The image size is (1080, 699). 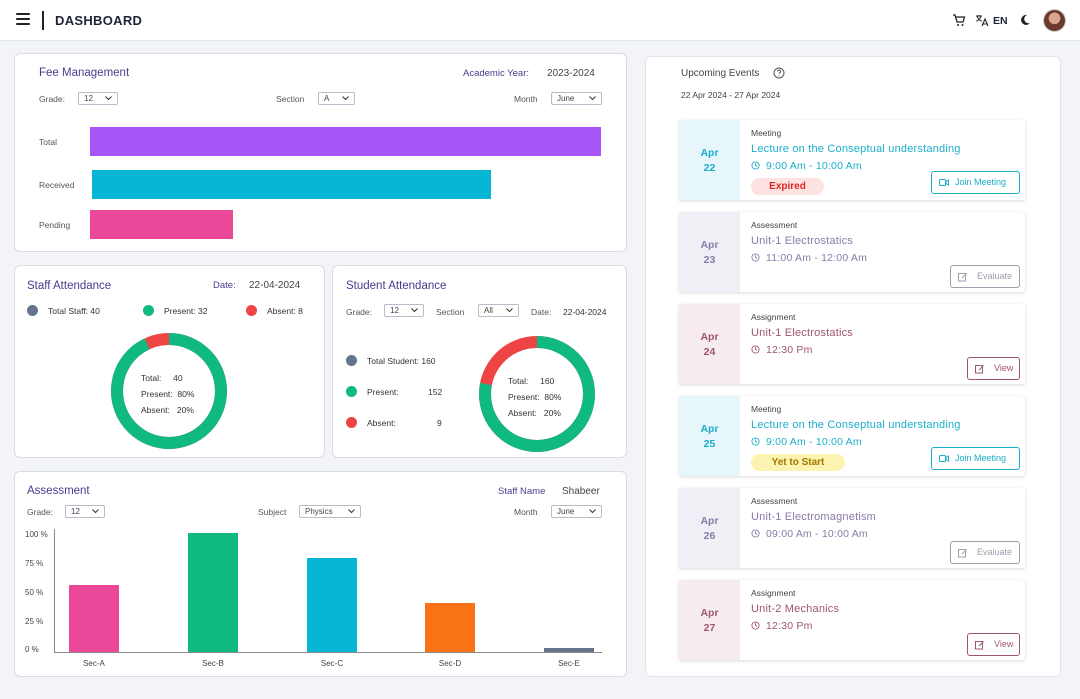 I want to click on y-tick-label: 0 %, so click(x=32, y=649).